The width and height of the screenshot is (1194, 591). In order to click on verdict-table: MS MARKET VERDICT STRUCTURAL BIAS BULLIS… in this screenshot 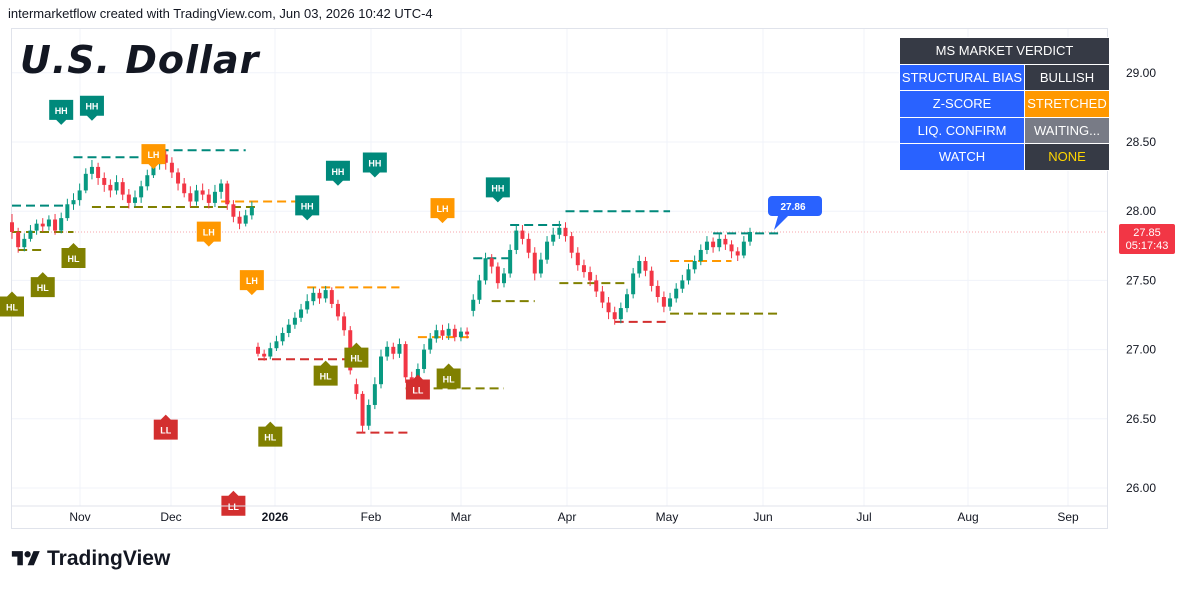, I will do `click(1004, 104)`.